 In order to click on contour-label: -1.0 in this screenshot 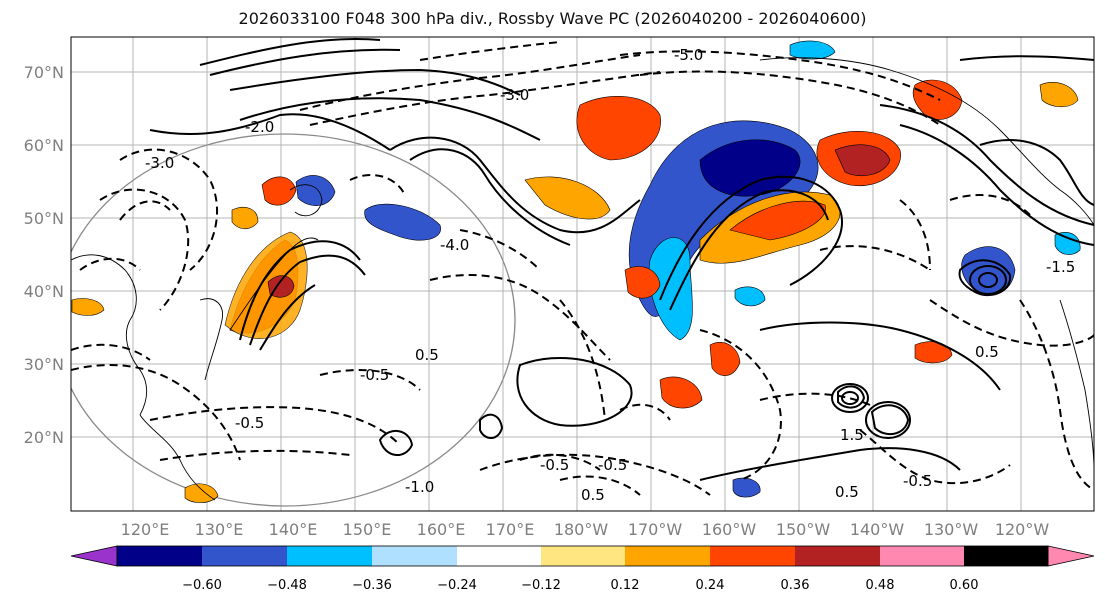, I will do `click(419, 487)`.